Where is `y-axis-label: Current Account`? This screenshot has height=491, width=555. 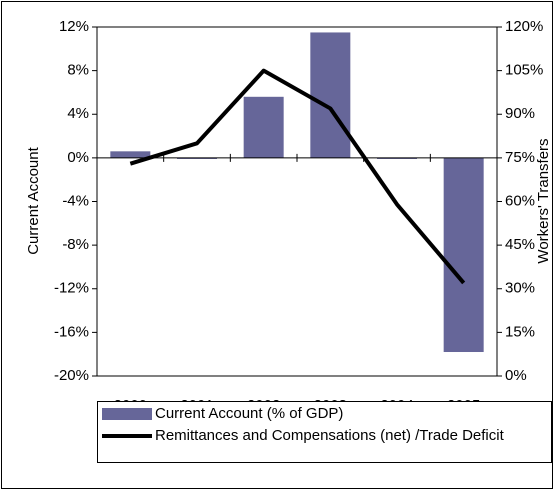 y-axis-label: Current Account is located at coordinates (33, 200).